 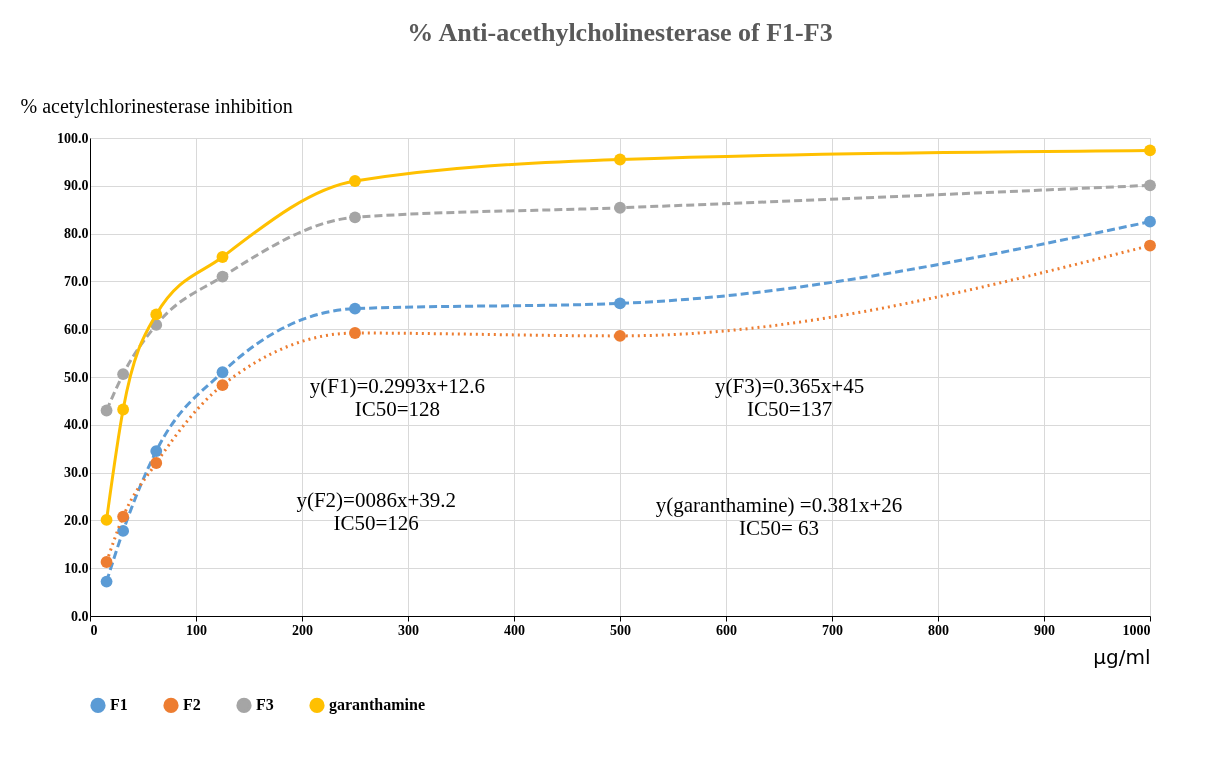 I want to click on x-tick-label: 900, so click(x=1044, y=630).